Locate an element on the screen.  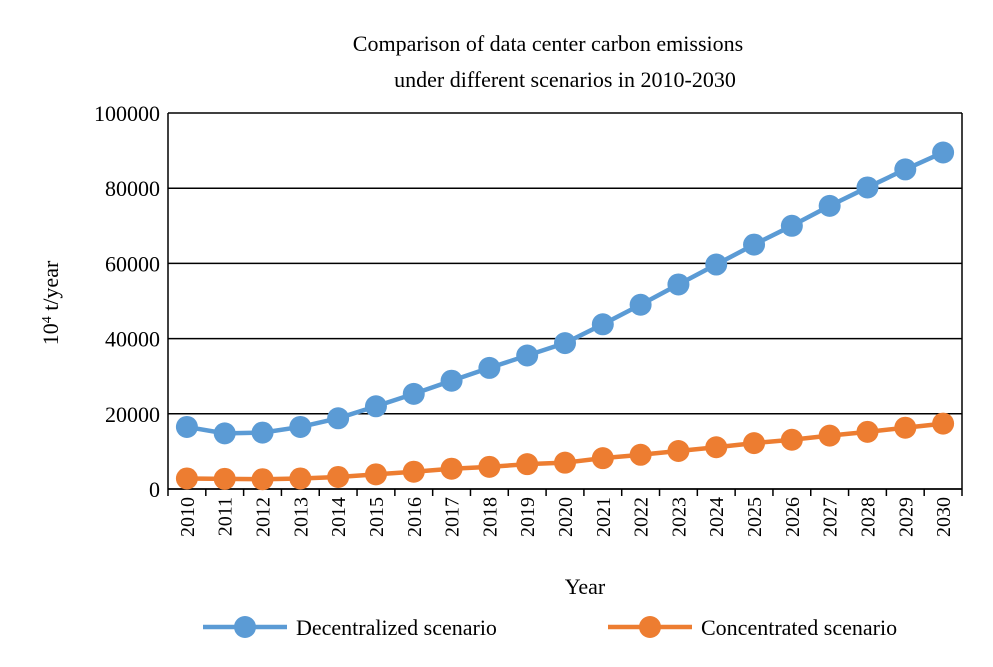
series-concentrated-scenario is located at coordinates (565, 451).